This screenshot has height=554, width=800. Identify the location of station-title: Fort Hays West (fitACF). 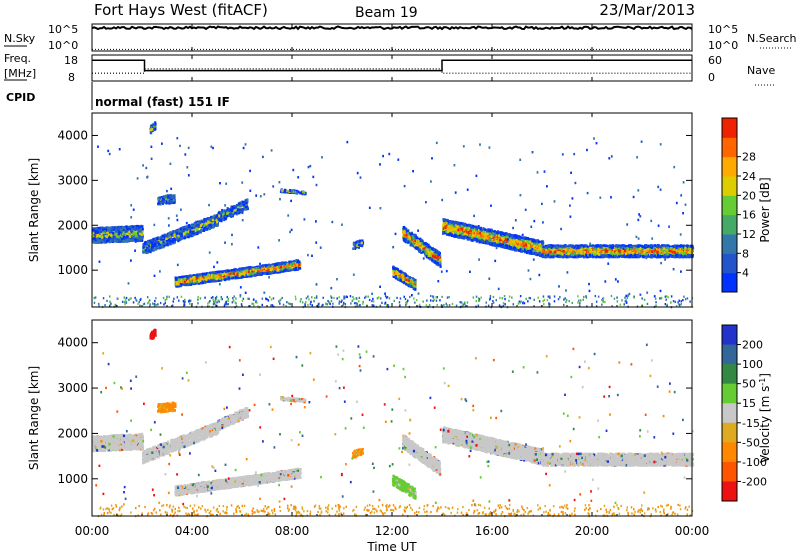
(181, 10).